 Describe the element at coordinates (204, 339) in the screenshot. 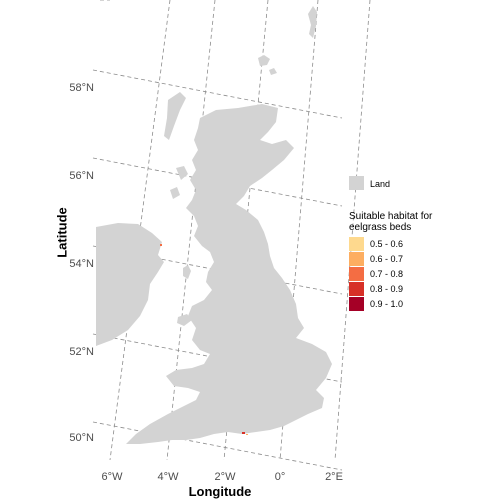

I see `habitat-cells` at that location.